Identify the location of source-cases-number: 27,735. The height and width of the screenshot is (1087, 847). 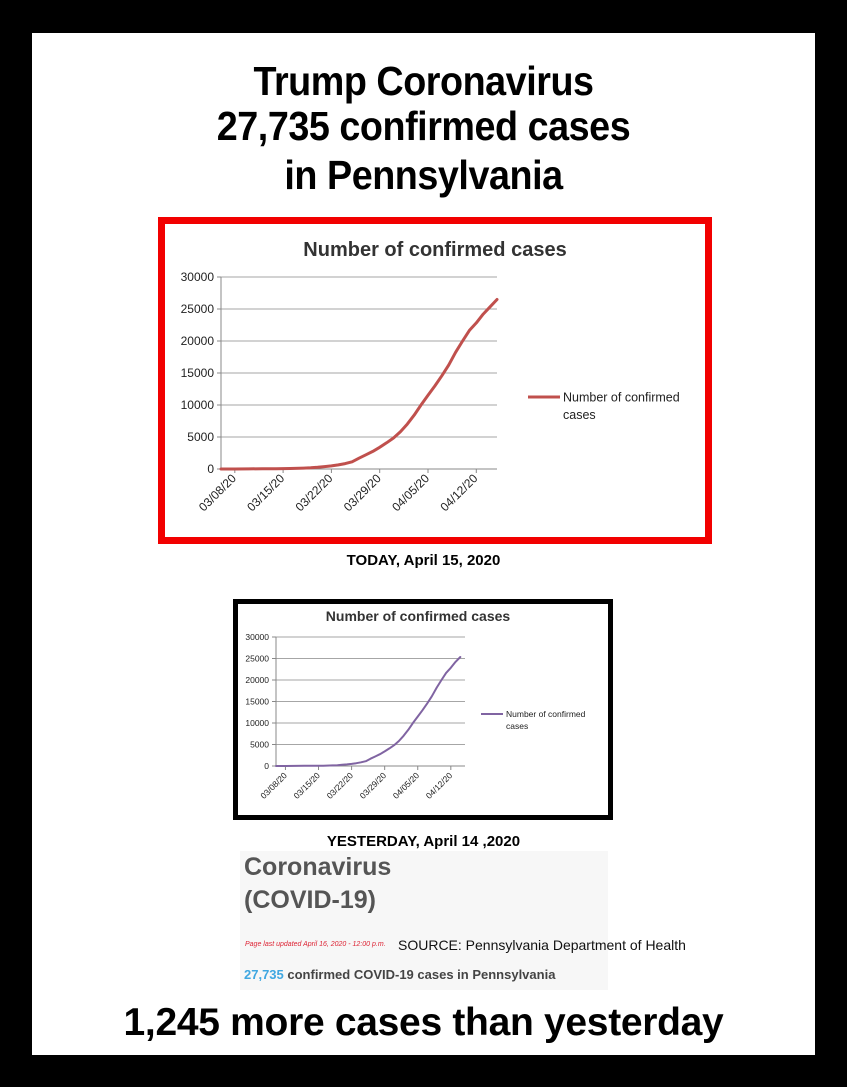
(264, 974).